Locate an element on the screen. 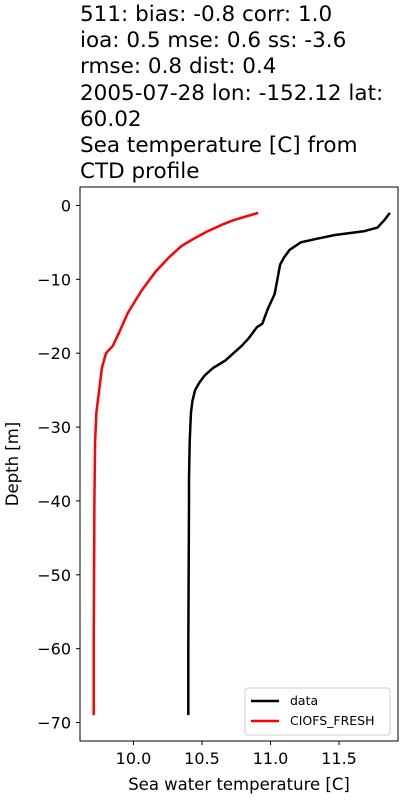 Image resolution: width=400 pixels, height=800 pixels. legend-frame is located at coordinates (317, 711).